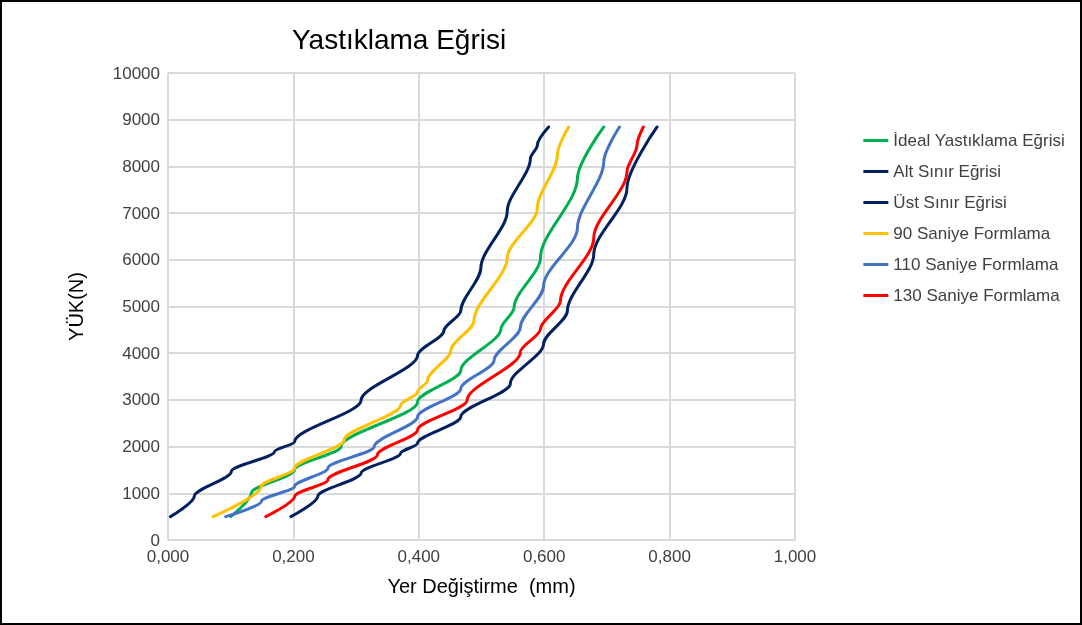  Describe the element at coordinates (977, 295) in the screenshot. I see `legend-label: 130 Saniye Formlama` at that location.